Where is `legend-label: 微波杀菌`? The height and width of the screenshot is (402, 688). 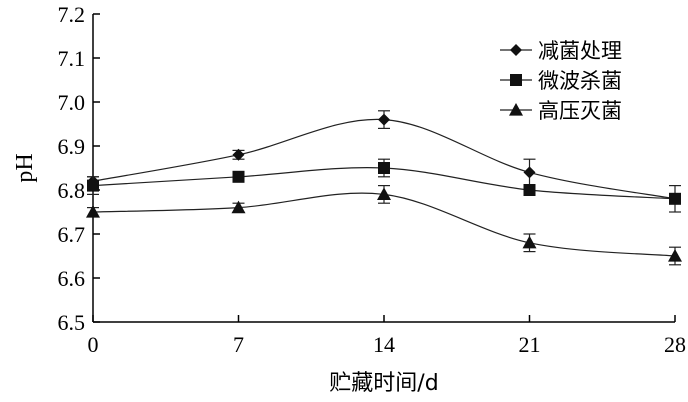
legend-label: 微波杀菌 is located at coordinates (580, 81).